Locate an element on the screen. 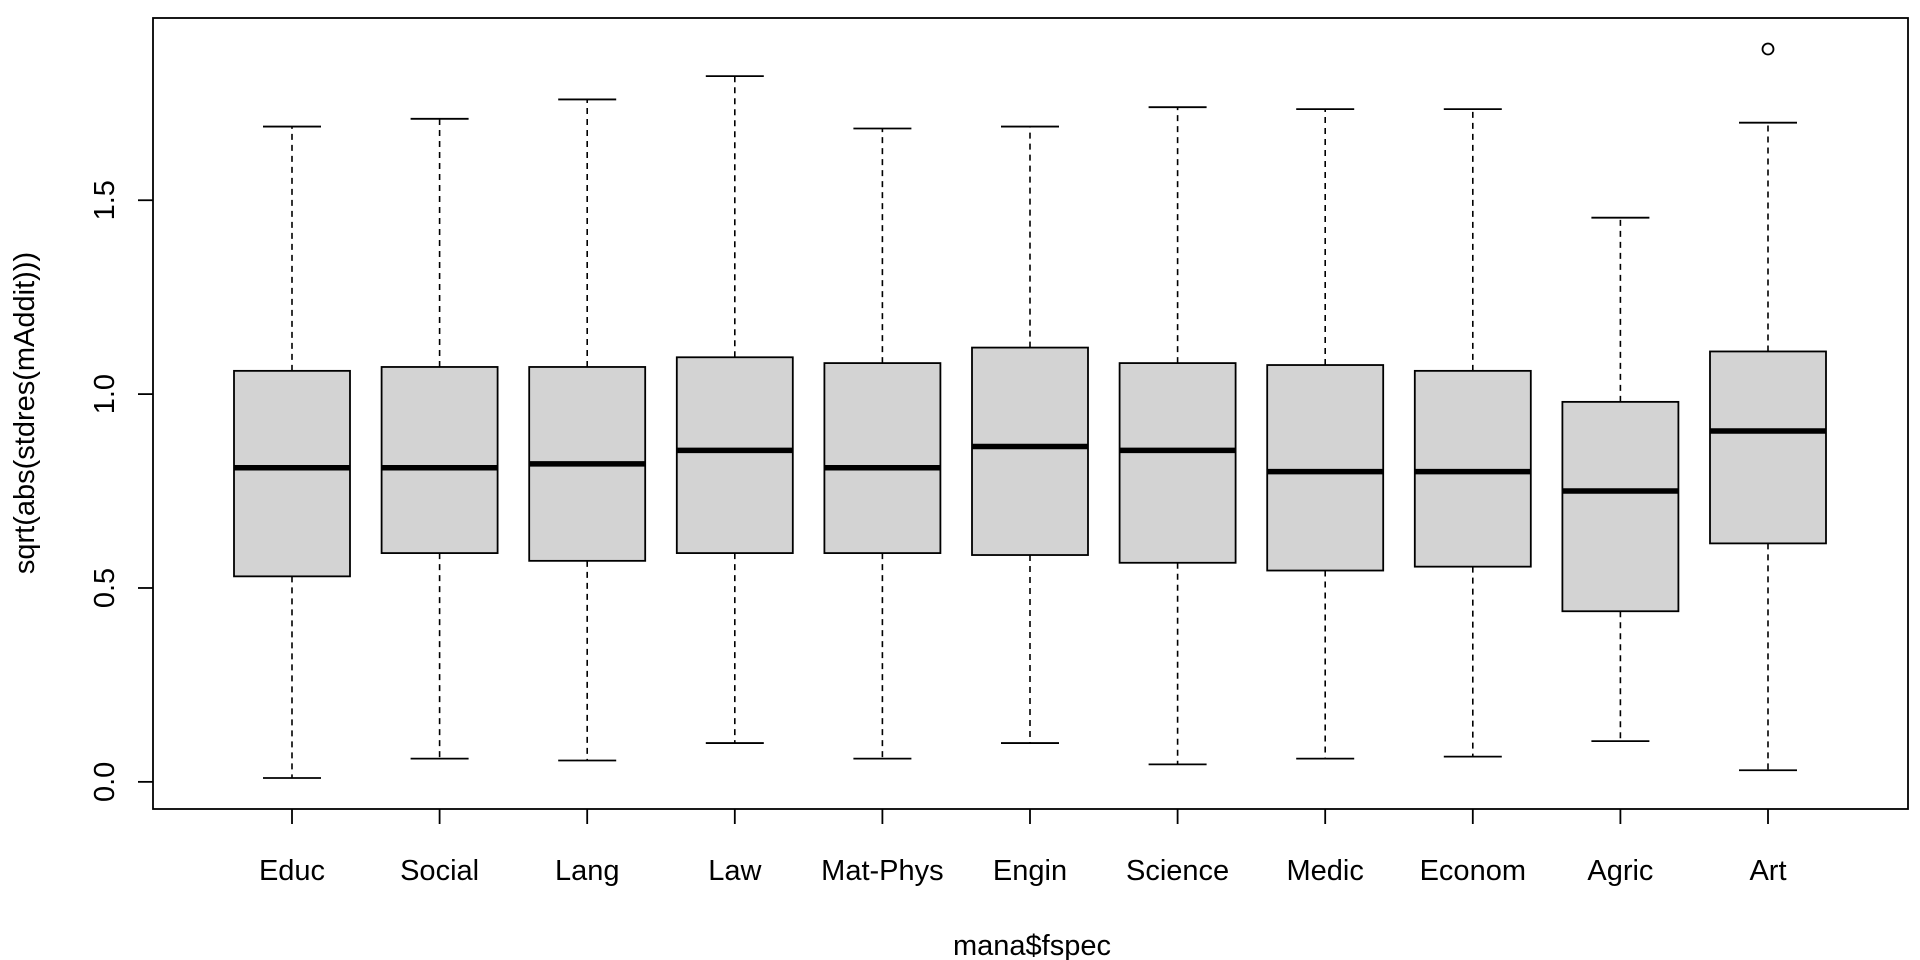 Image resolution: width=1920 pixels, height=960 pixels. y-tick-label: 0.0 is located at coordinates (105, 782).